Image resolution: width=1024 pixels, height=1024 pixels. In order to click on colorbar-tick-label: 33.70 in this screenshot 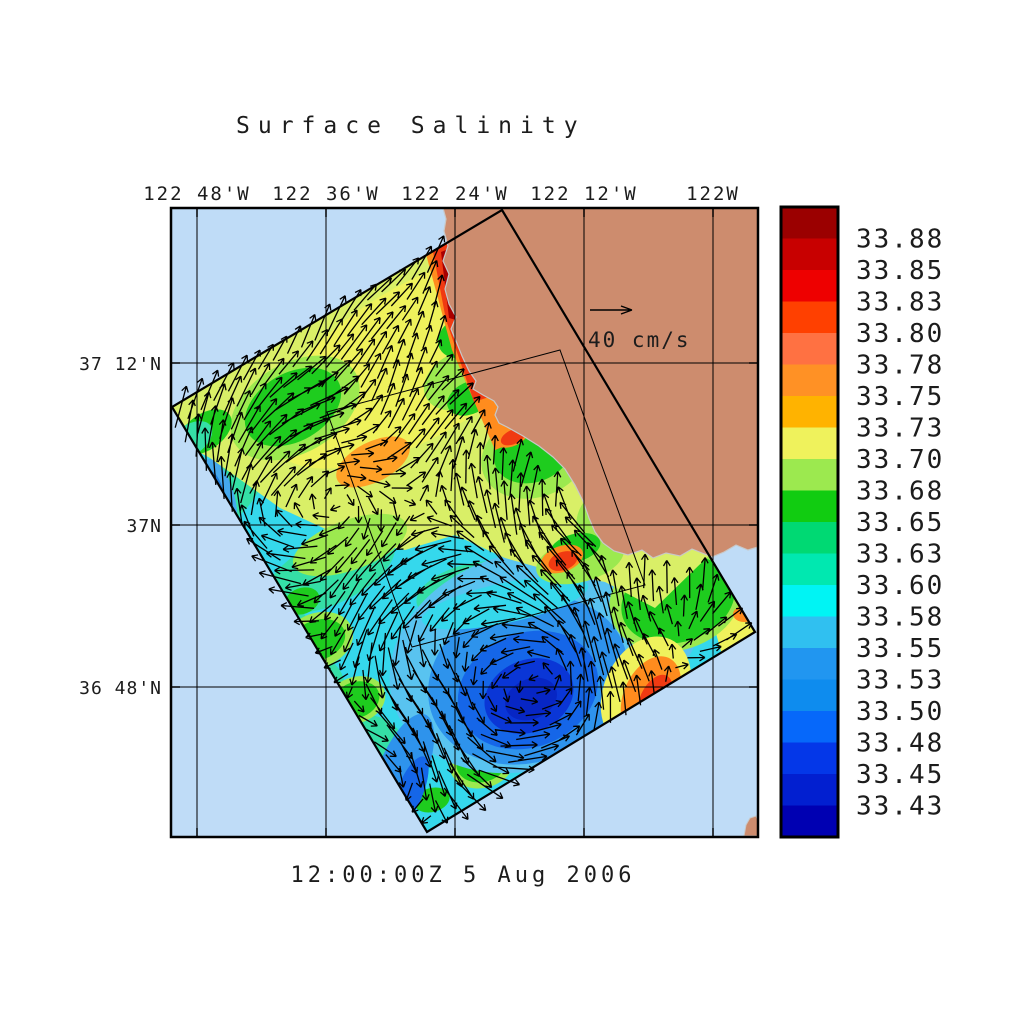, I will do `click(900, 460)`.